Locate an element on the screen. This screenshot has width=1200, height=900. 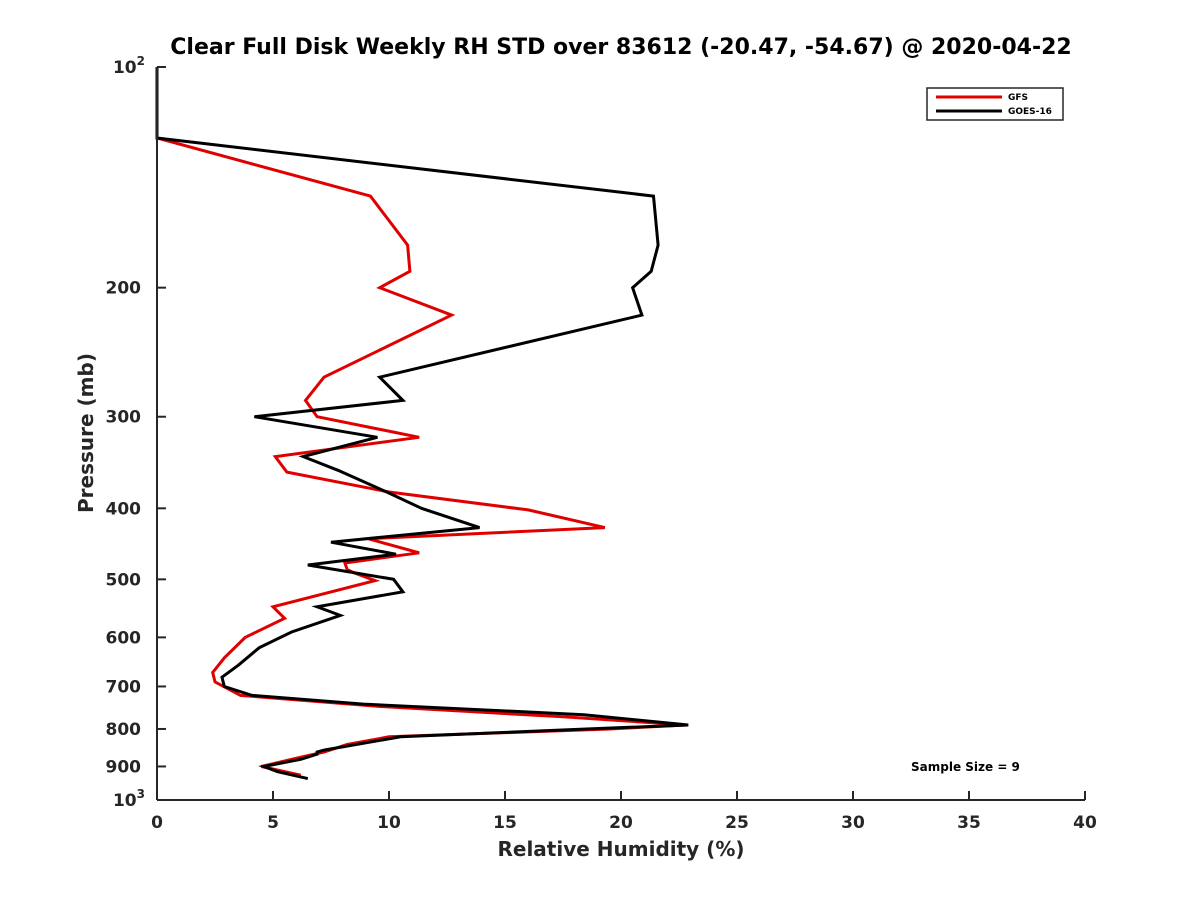
x-ticks: 0 5 10 15 20 25 30 35 40 is located at coordinates (624, 812).